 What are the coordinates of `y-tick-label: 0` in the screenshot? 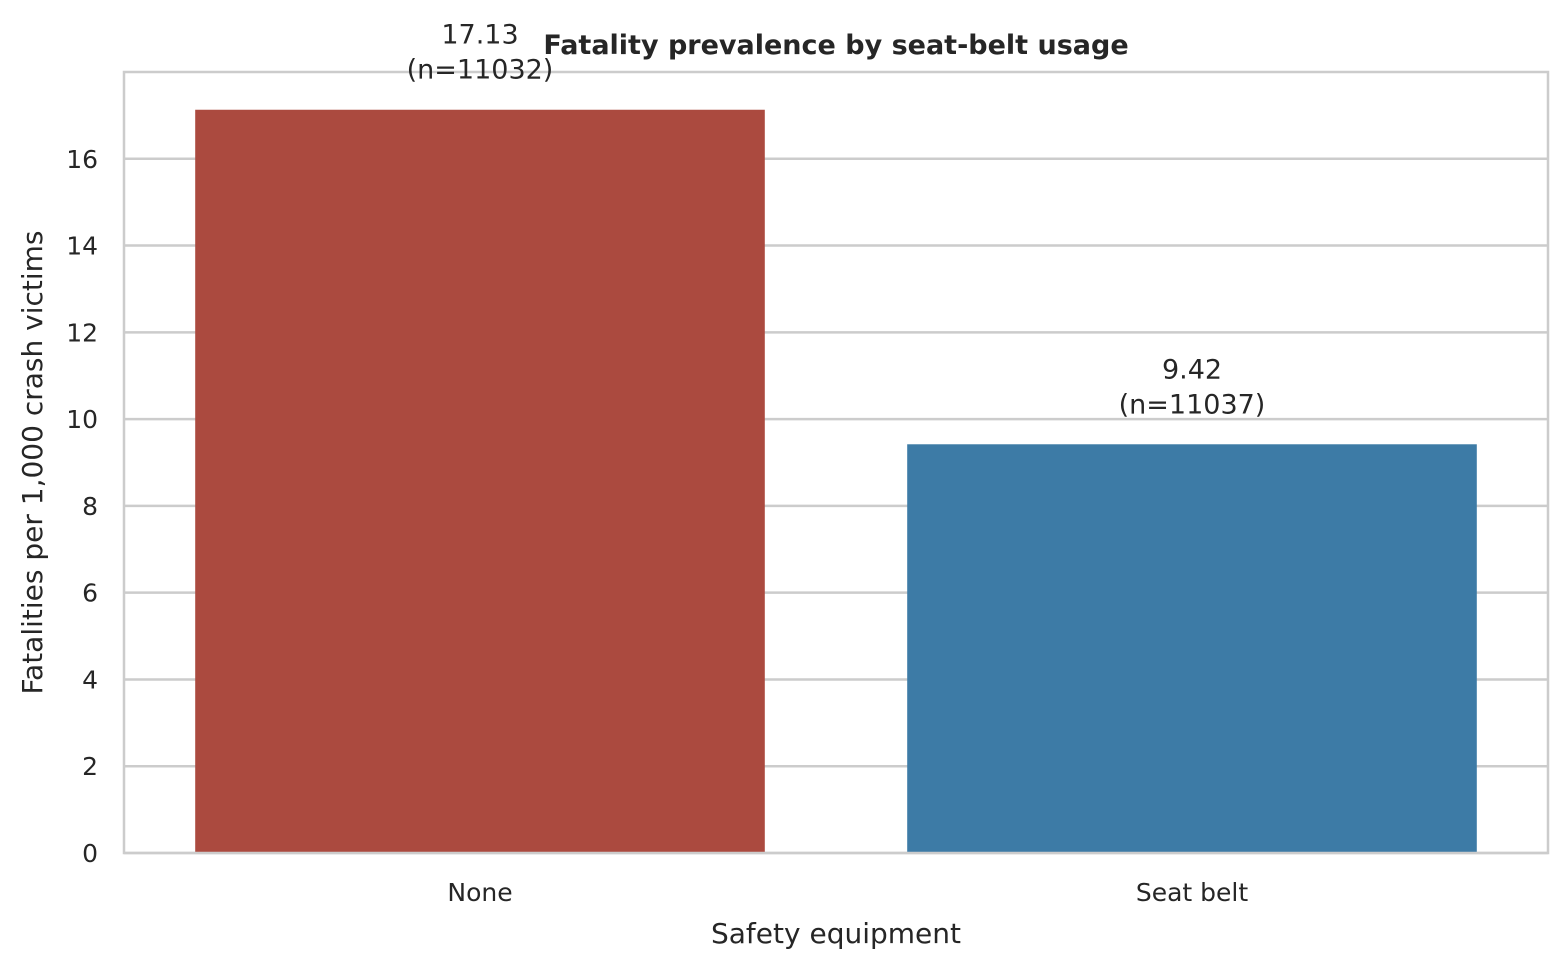 It's located at (90, 853).